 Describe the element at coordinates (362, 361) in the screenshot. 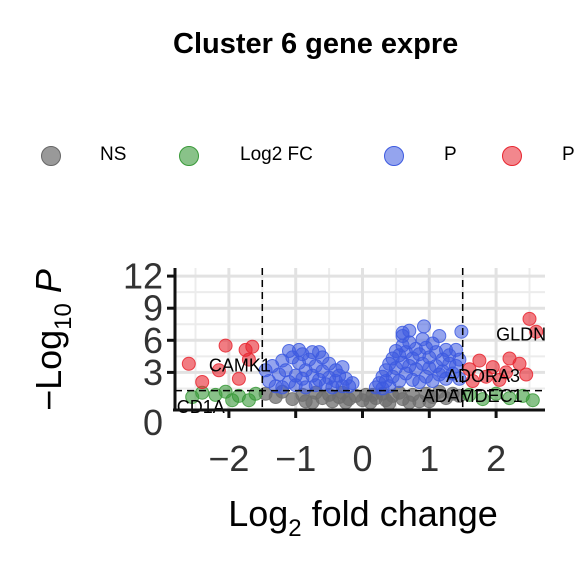

I see `data-points` at that location.